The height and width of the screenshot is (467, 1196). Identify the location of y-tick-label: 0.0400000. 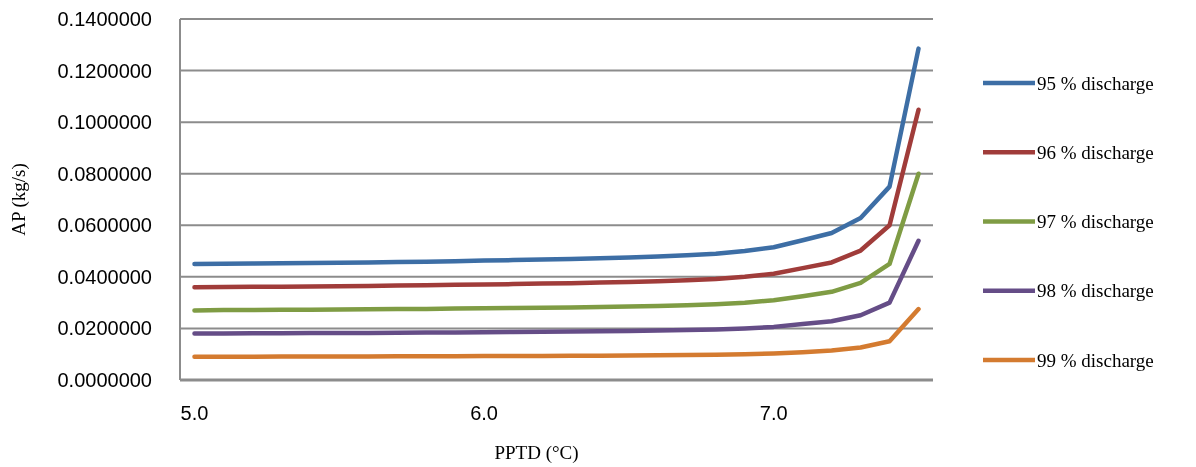
(104, 276).